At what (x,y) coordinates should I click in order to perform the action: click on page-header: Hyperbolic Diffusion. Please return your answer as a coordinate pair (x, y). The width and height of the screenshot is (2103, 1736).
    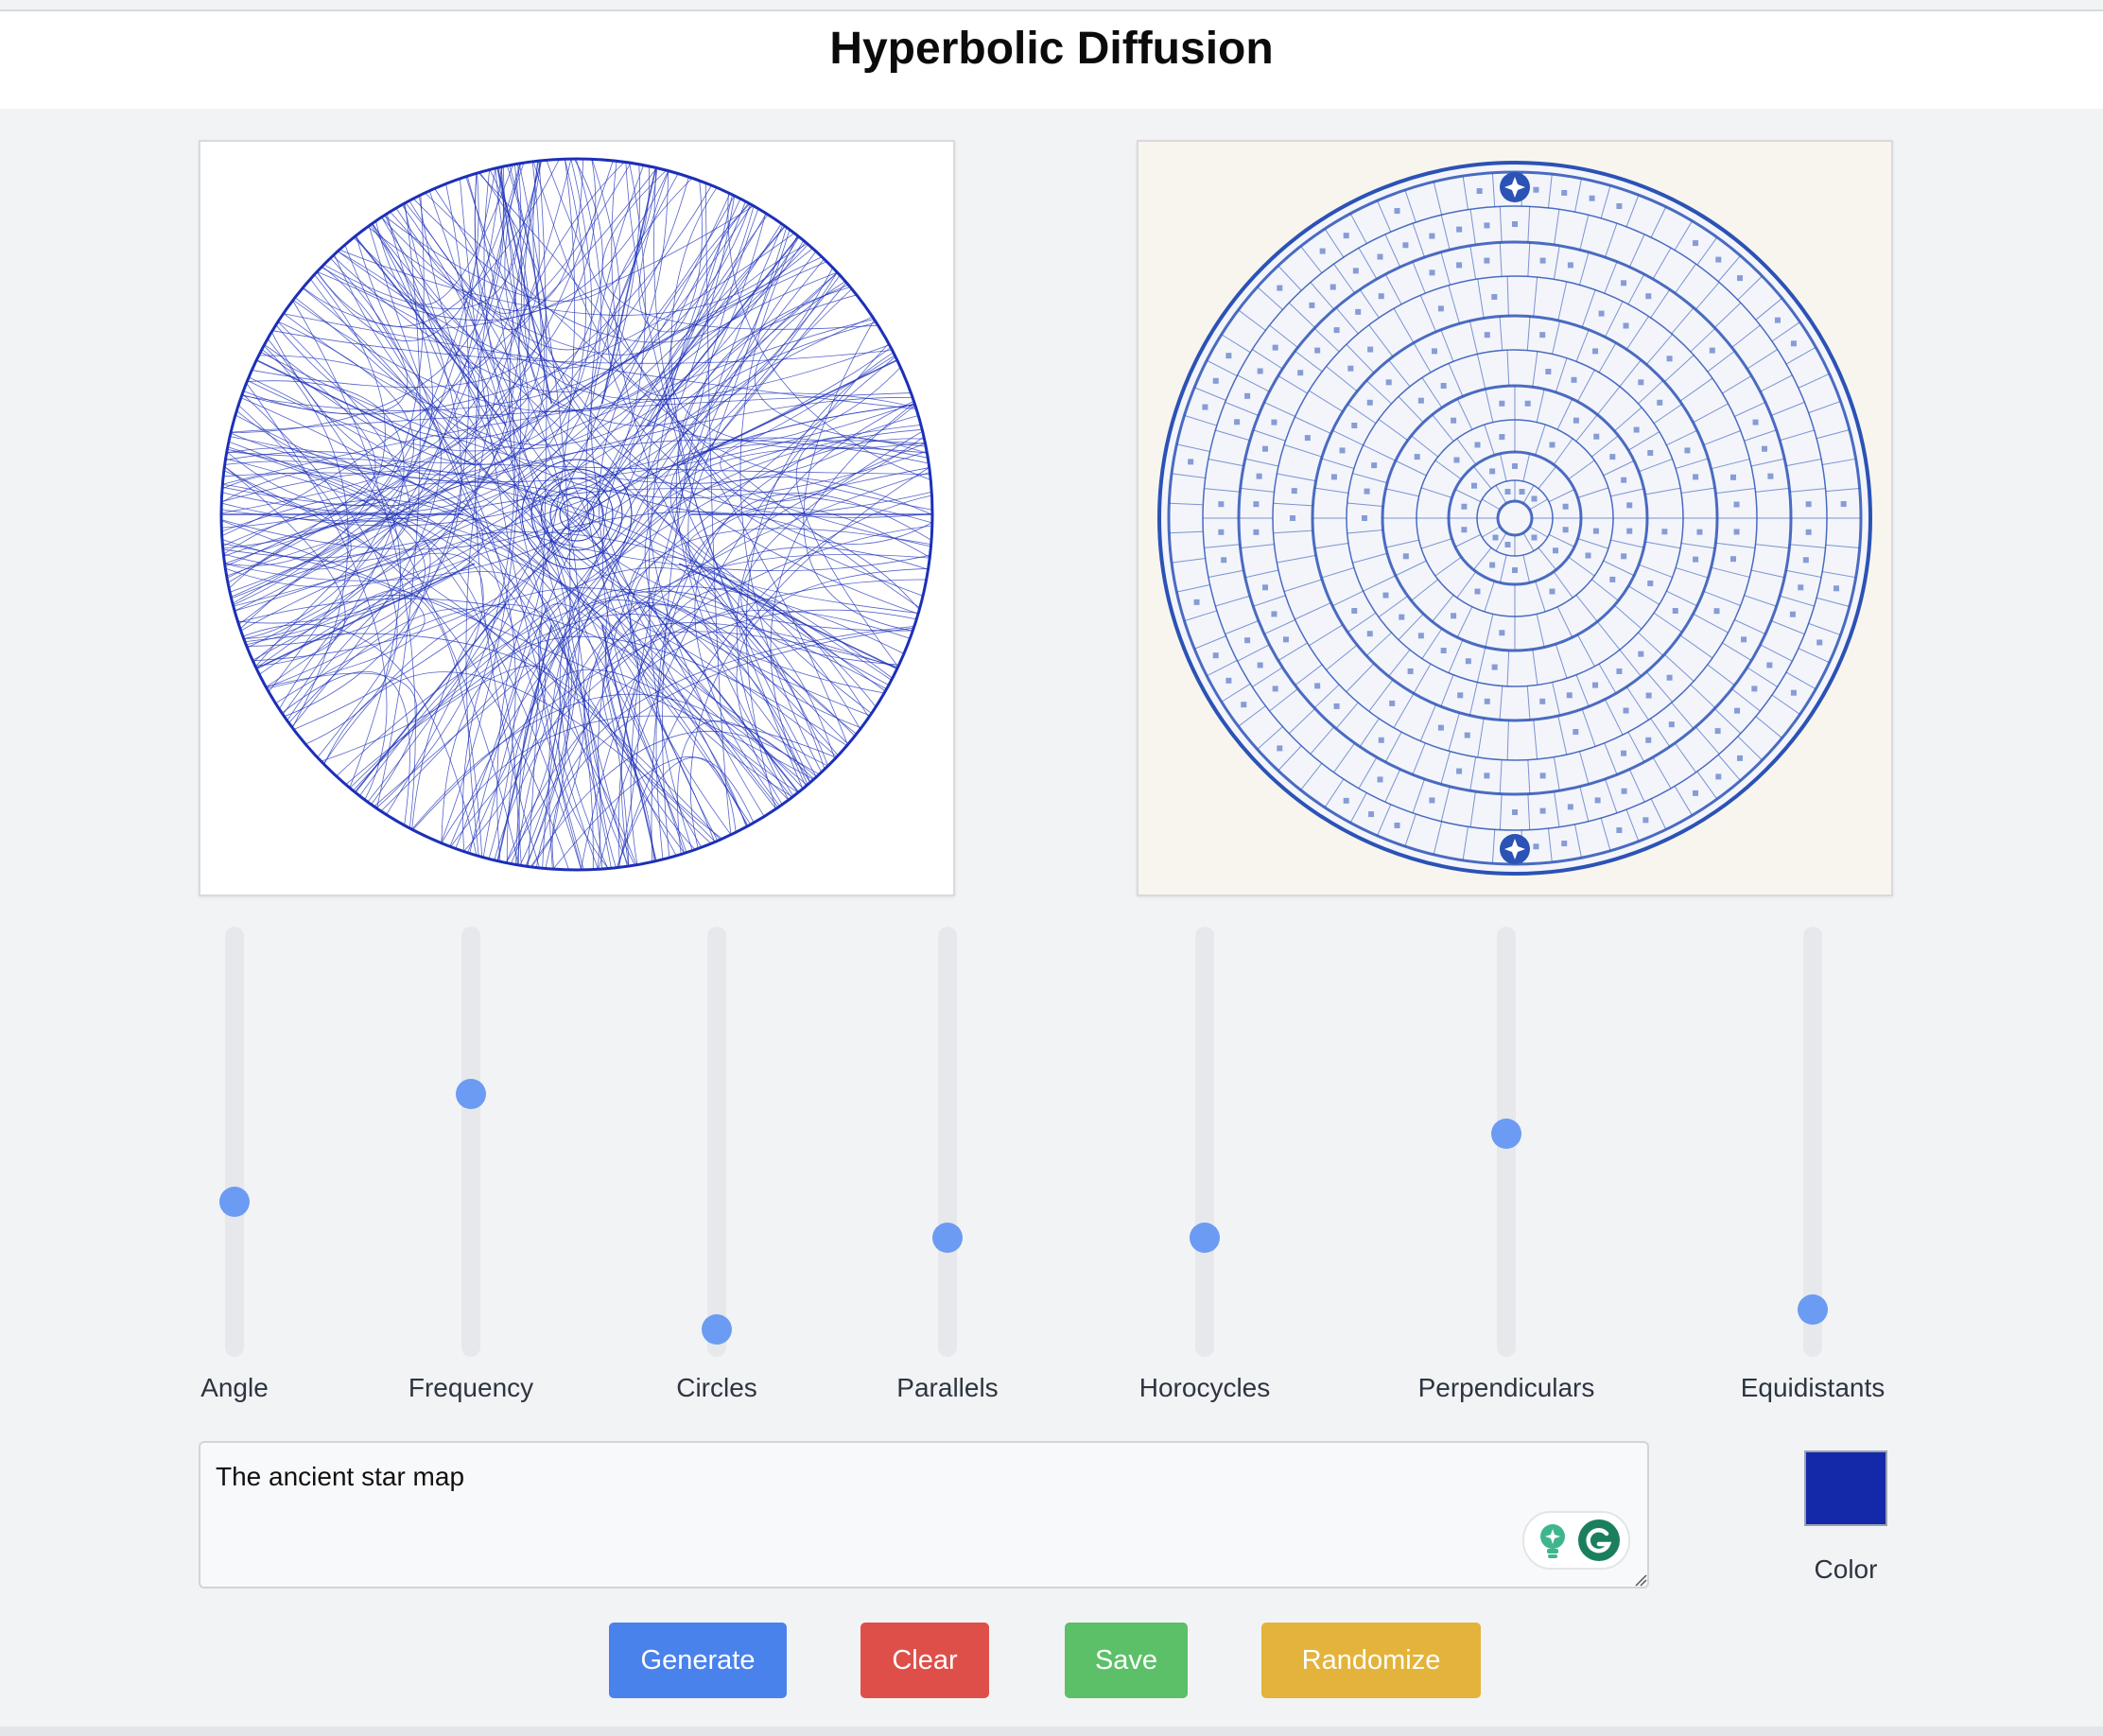
    Looking at the image, I should click on (1051, 60).